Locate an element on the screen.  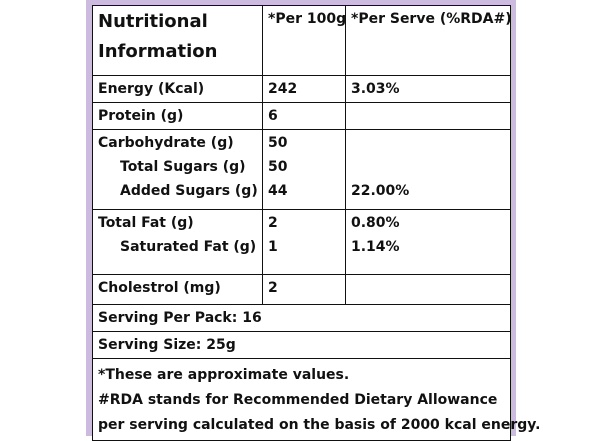
nutrient-value: 0.80% is located at coordinates (375, 223).